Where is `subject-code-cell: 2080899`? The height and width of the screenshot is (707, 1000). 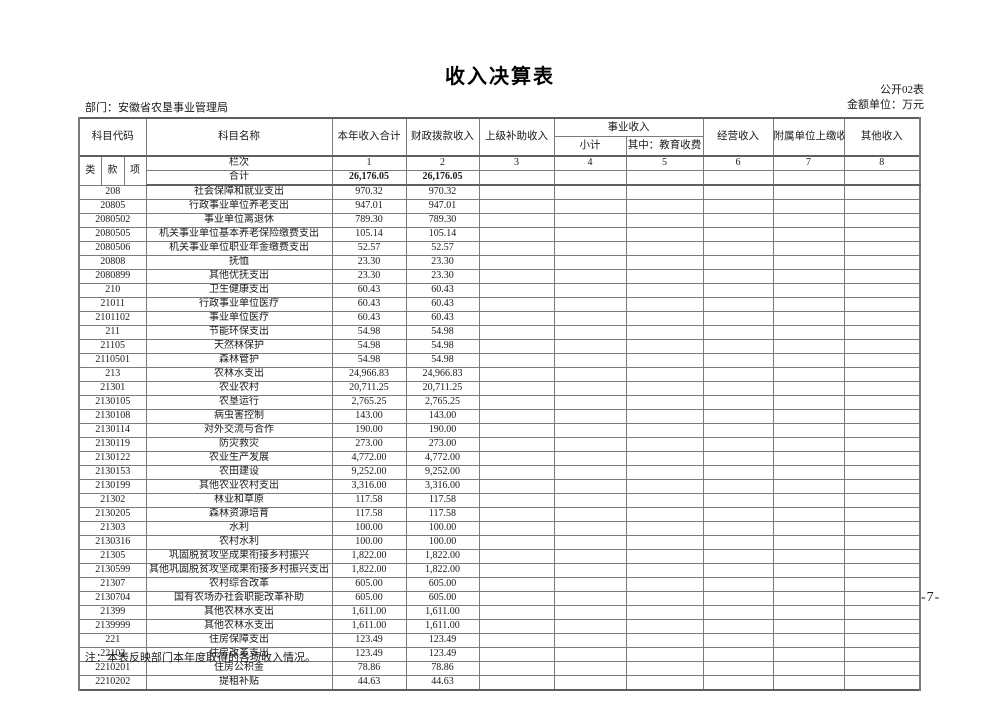 subject-code-cell: 2080899 is located at coordinates (112, 276).